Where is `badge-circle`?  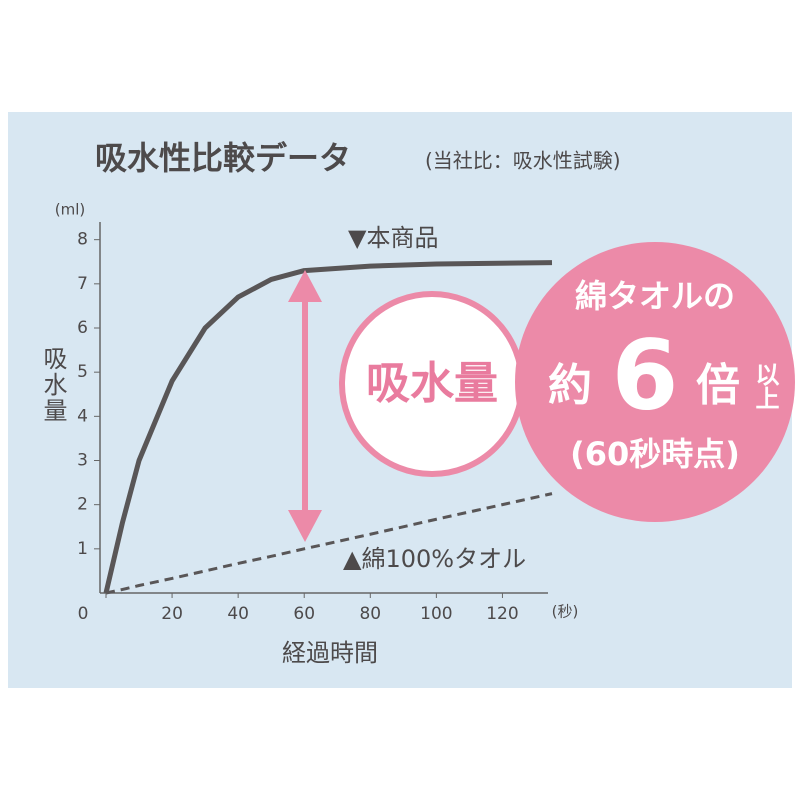 badge-circle is located at coordinates (655, 382).